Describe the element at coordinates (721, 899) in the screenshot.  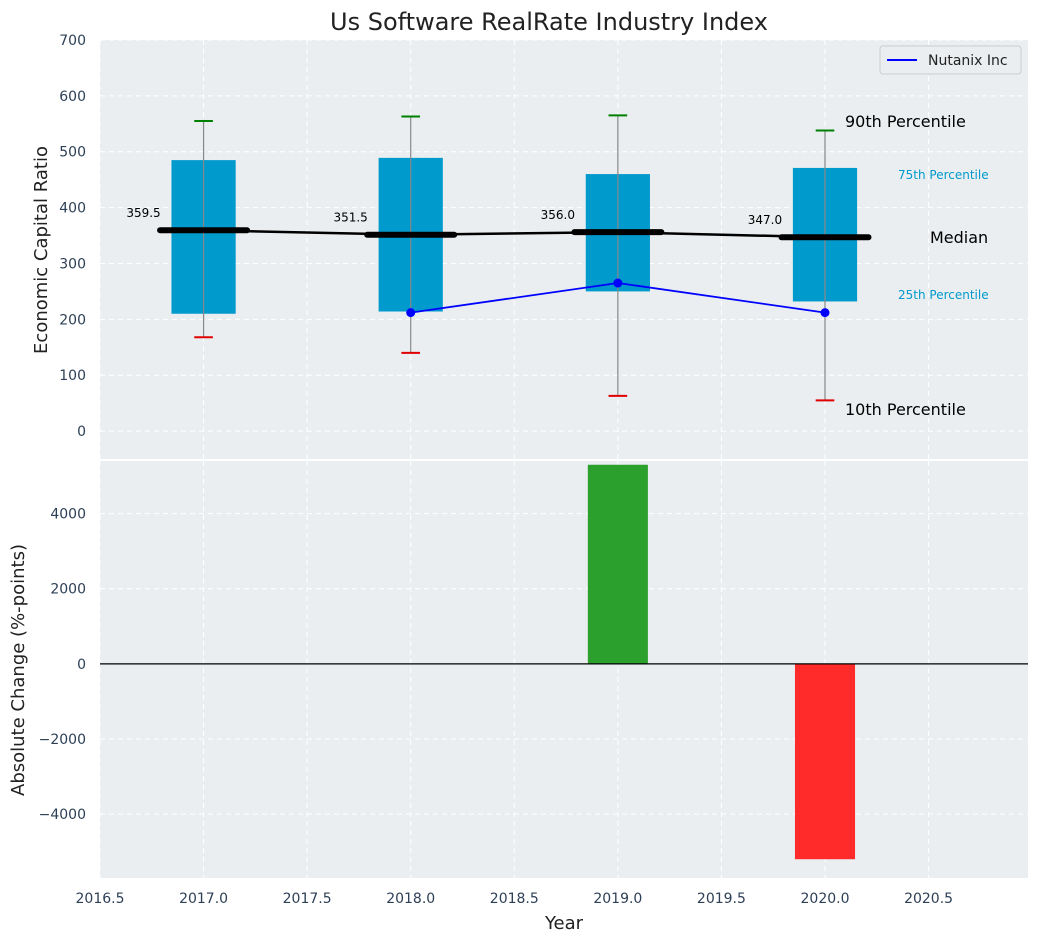
I see `x-tick-label: 2019.5` at that location.